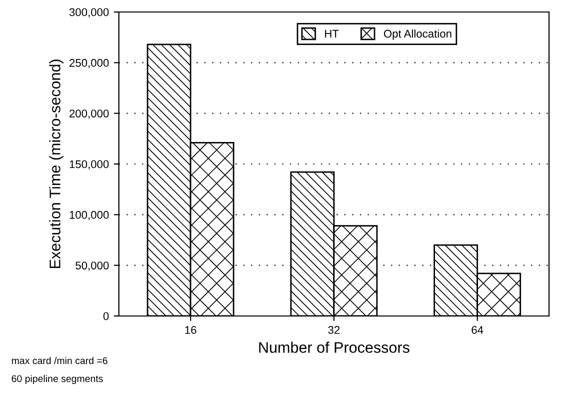  Describe the element at coordinates (89, 165) in the screenshot. I see `y-tick-label: 150,000` at that location.